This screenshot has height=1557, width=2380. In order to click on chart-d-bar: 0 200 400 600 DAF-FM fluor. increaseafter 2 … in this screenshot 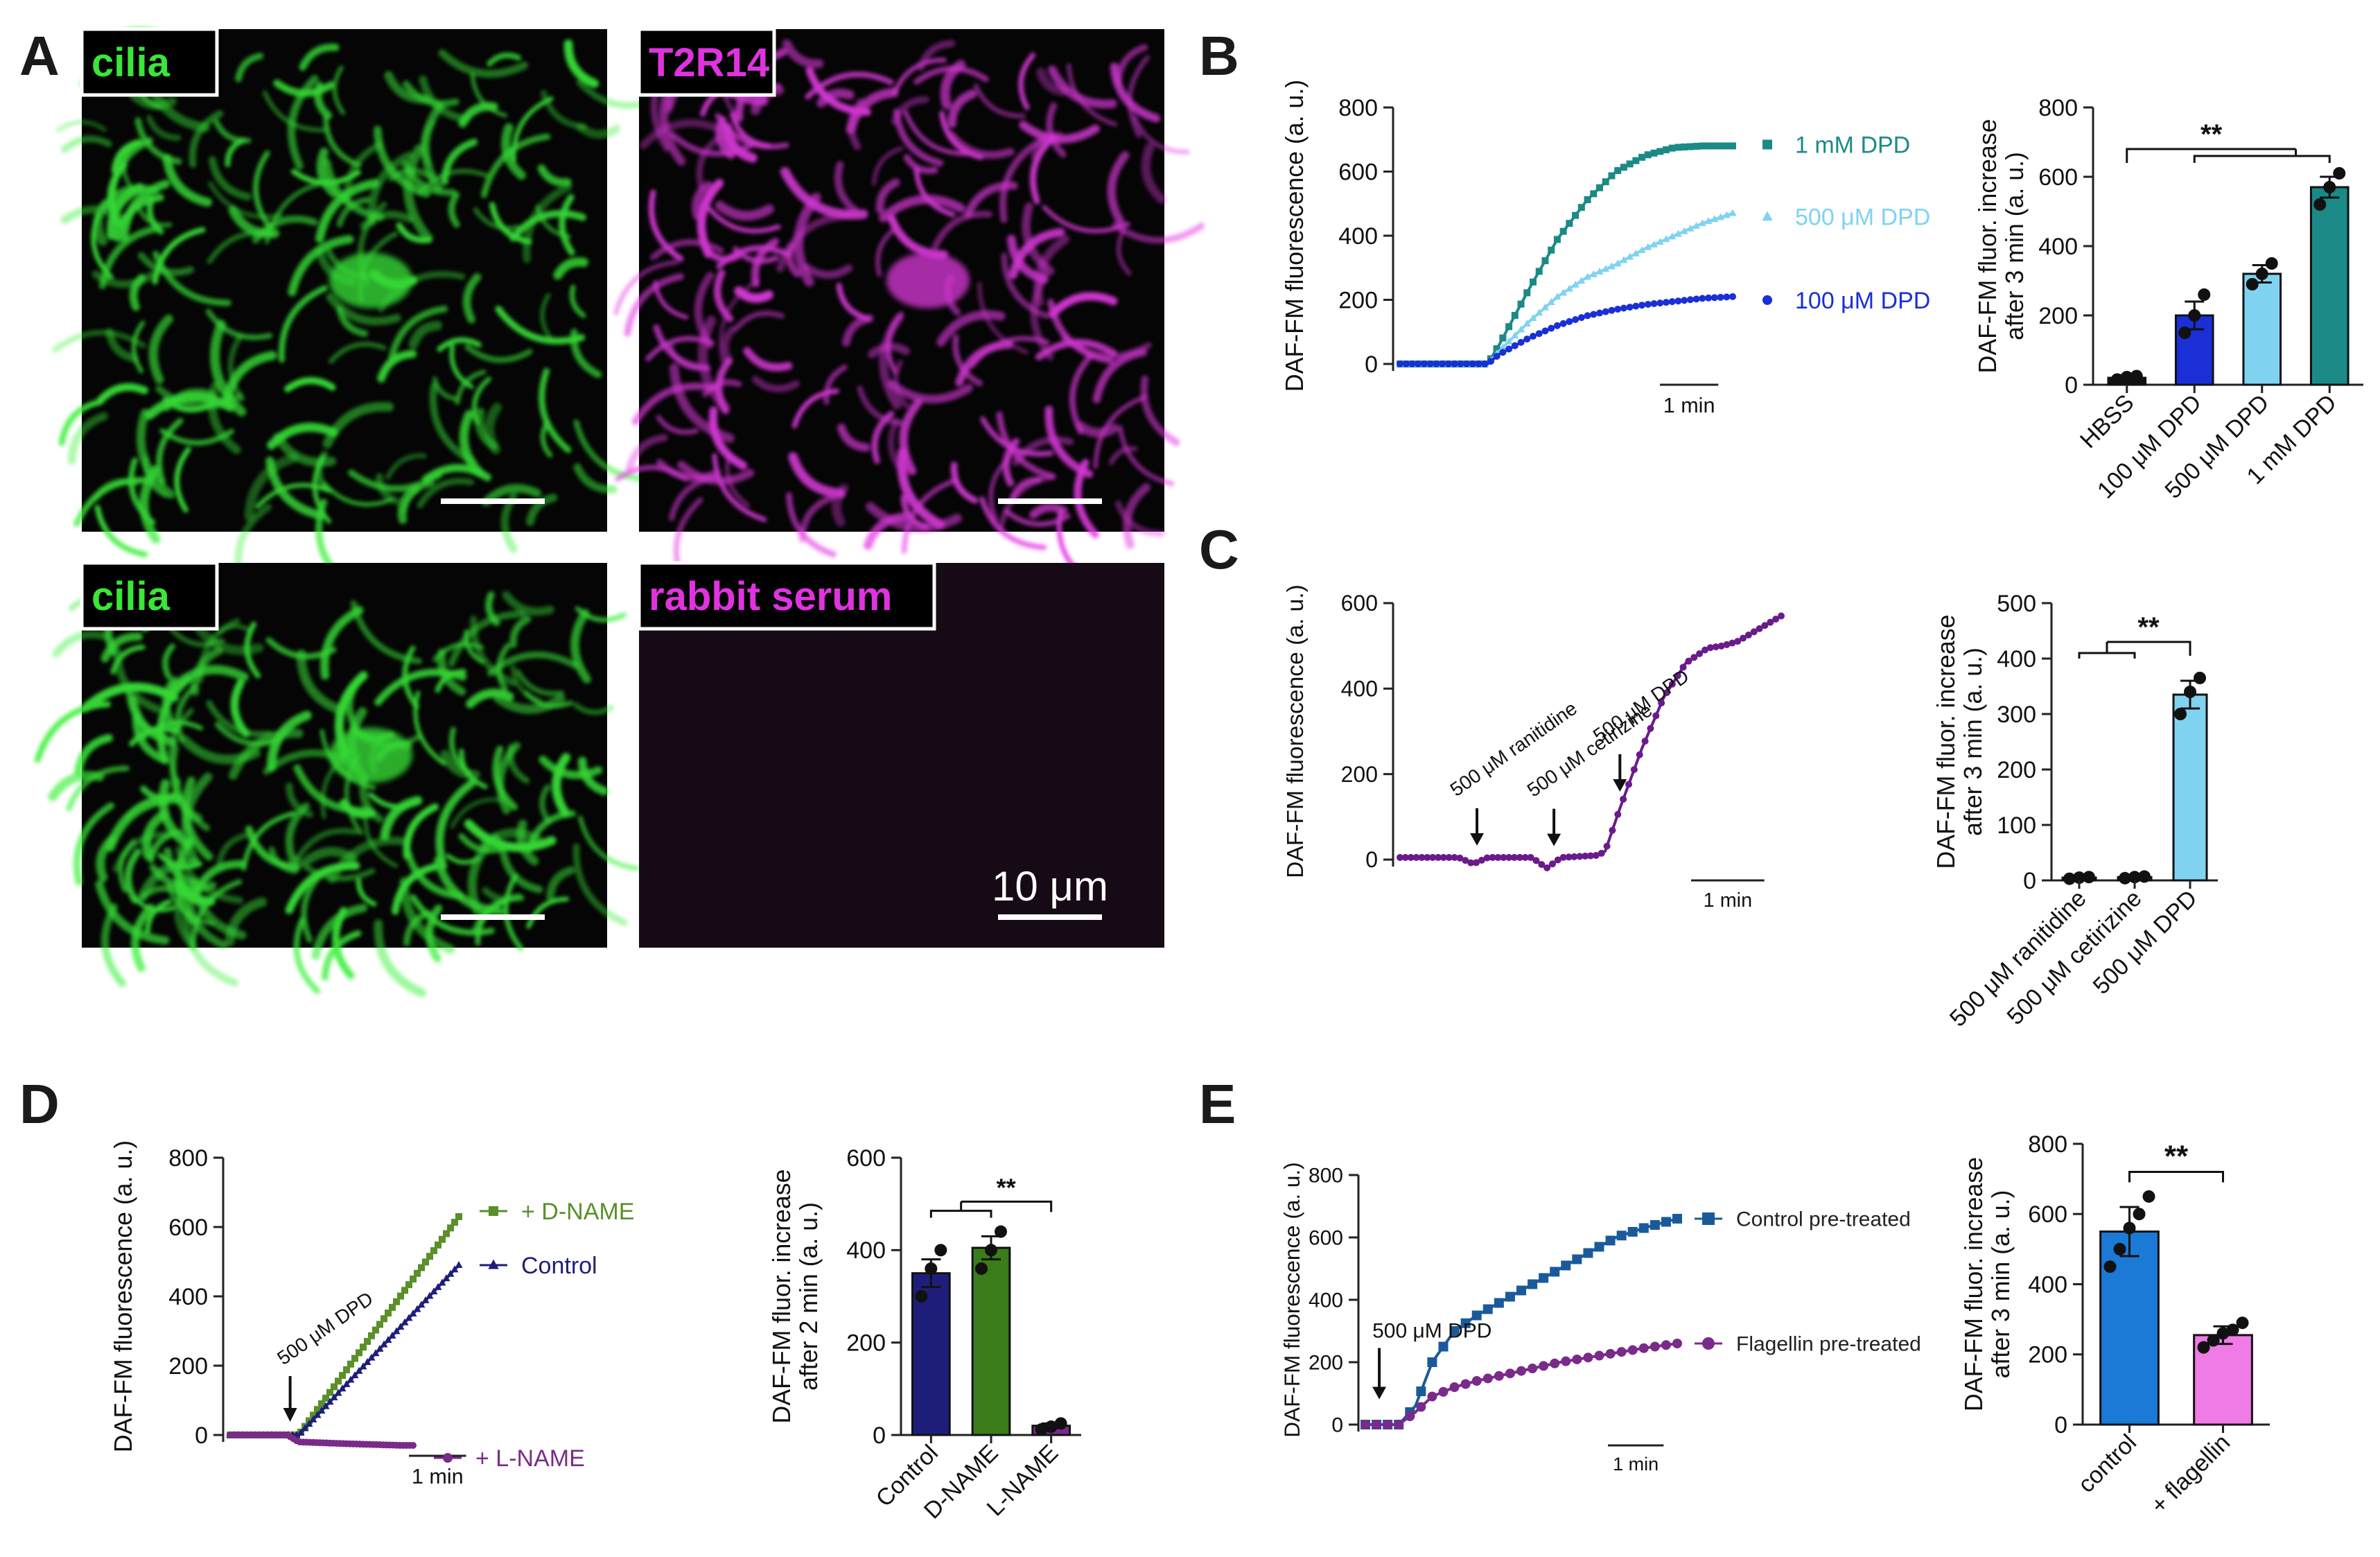, I will do `click(924, 1334)`.